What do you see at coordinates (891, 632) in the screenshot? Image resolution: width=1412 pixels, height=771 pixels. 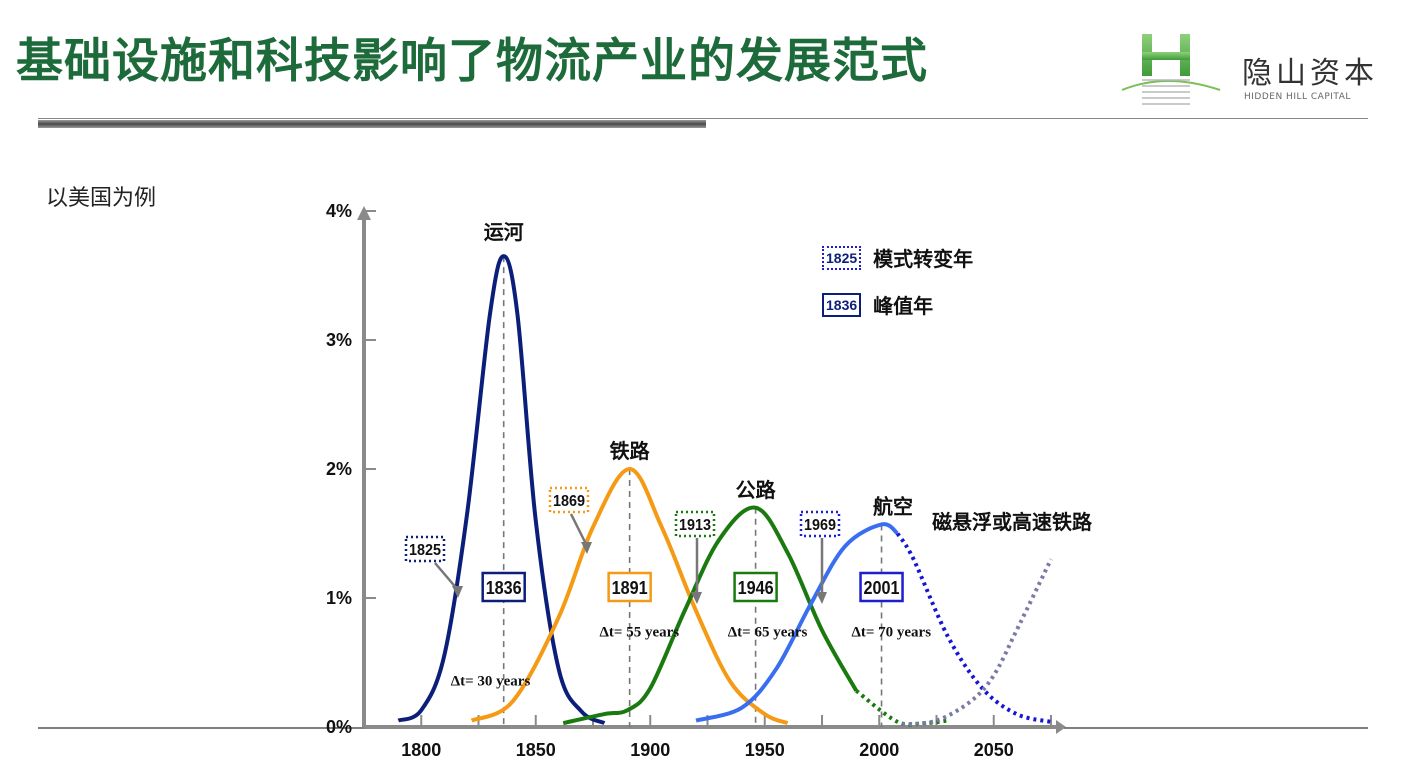 I see `interval-label: Δt= 70 years` at bounding box center [891, 632].